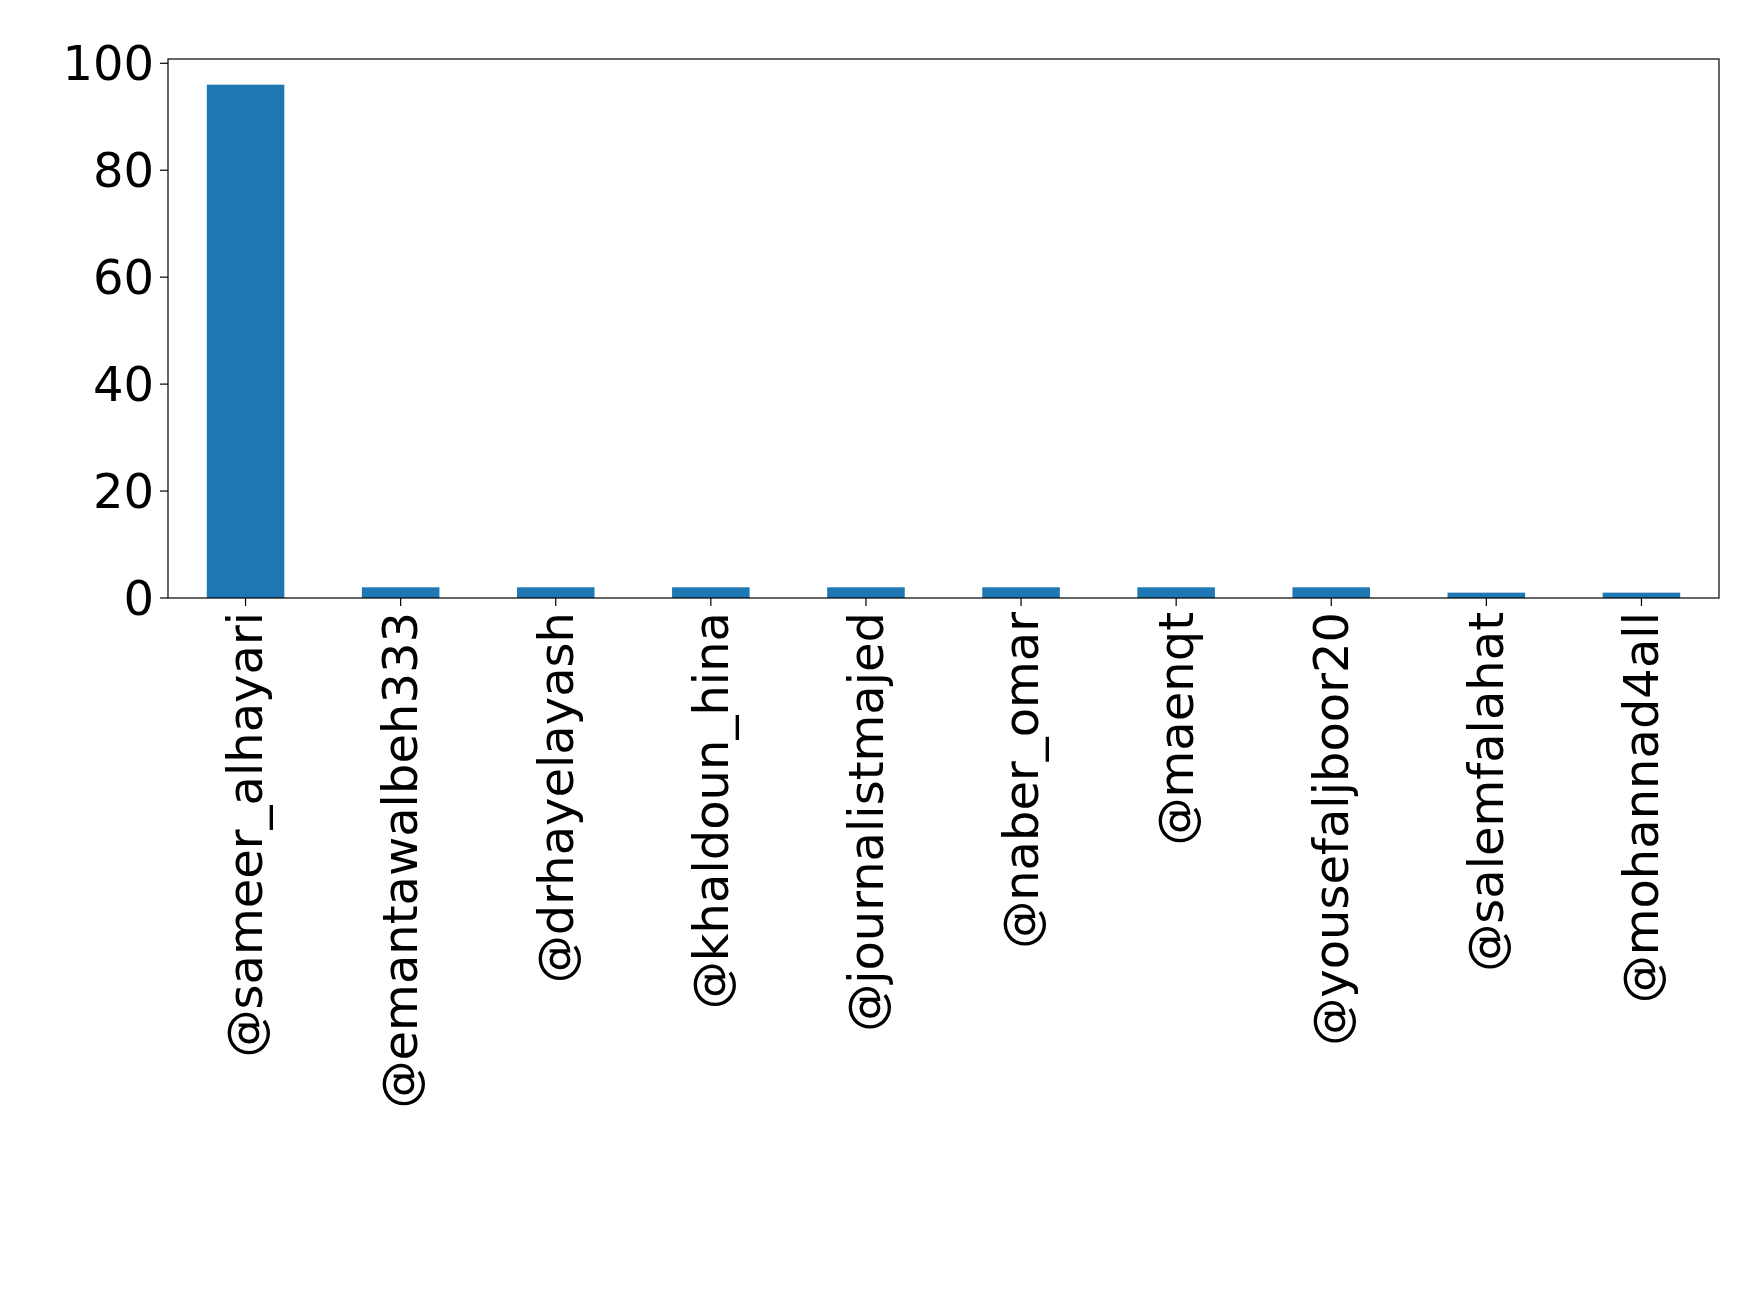  I want to click on y-tick-label: 100, so click(108, 63).